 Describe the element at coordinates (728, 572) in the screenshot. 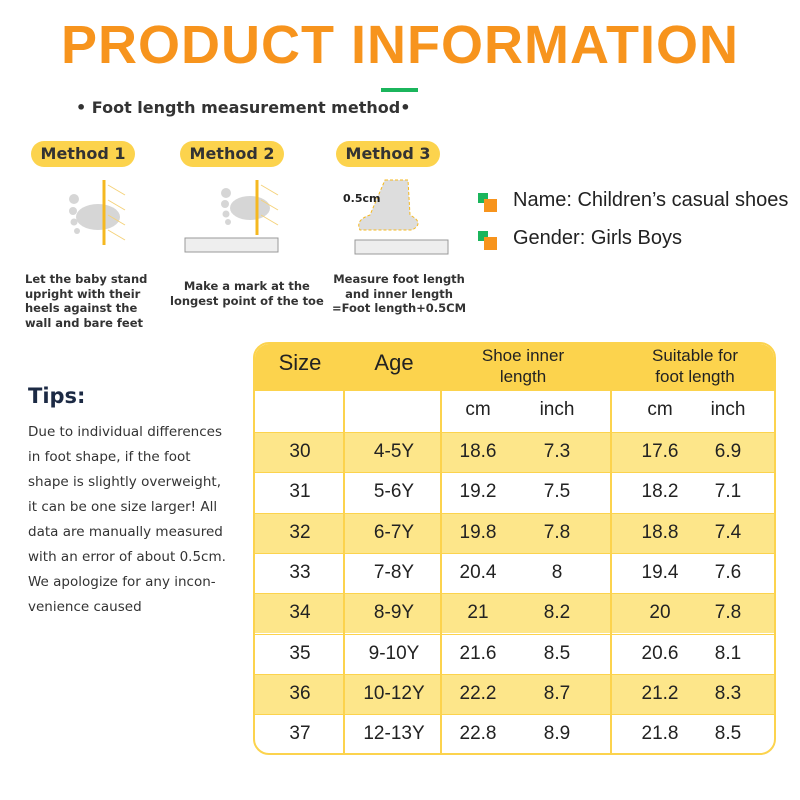

I see `table-cell: 7.6` at that location.